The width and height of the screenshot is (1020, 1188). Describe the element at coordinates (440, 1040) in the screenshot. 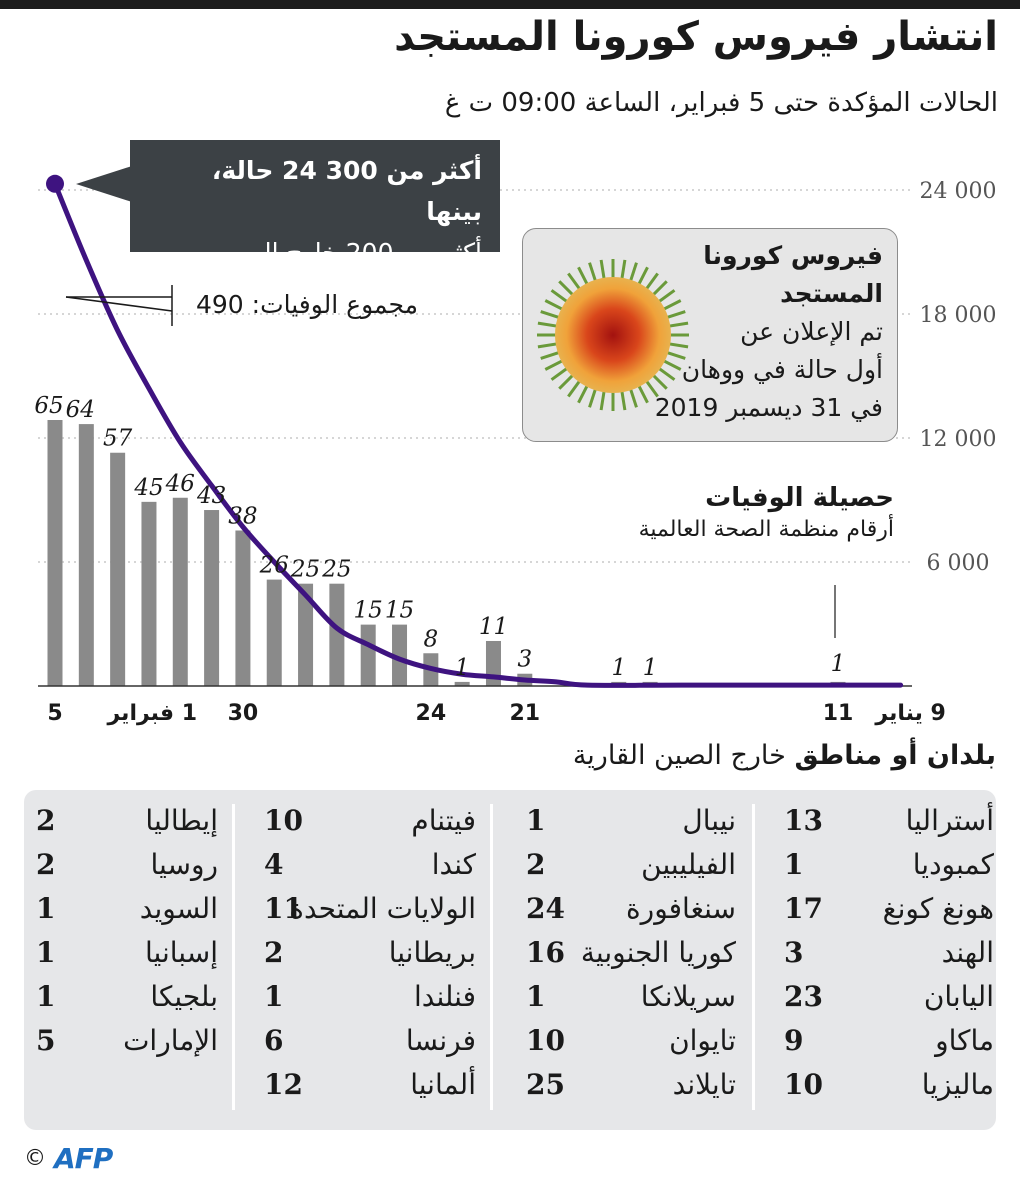

I see `country-name: فرنسا` at that location.